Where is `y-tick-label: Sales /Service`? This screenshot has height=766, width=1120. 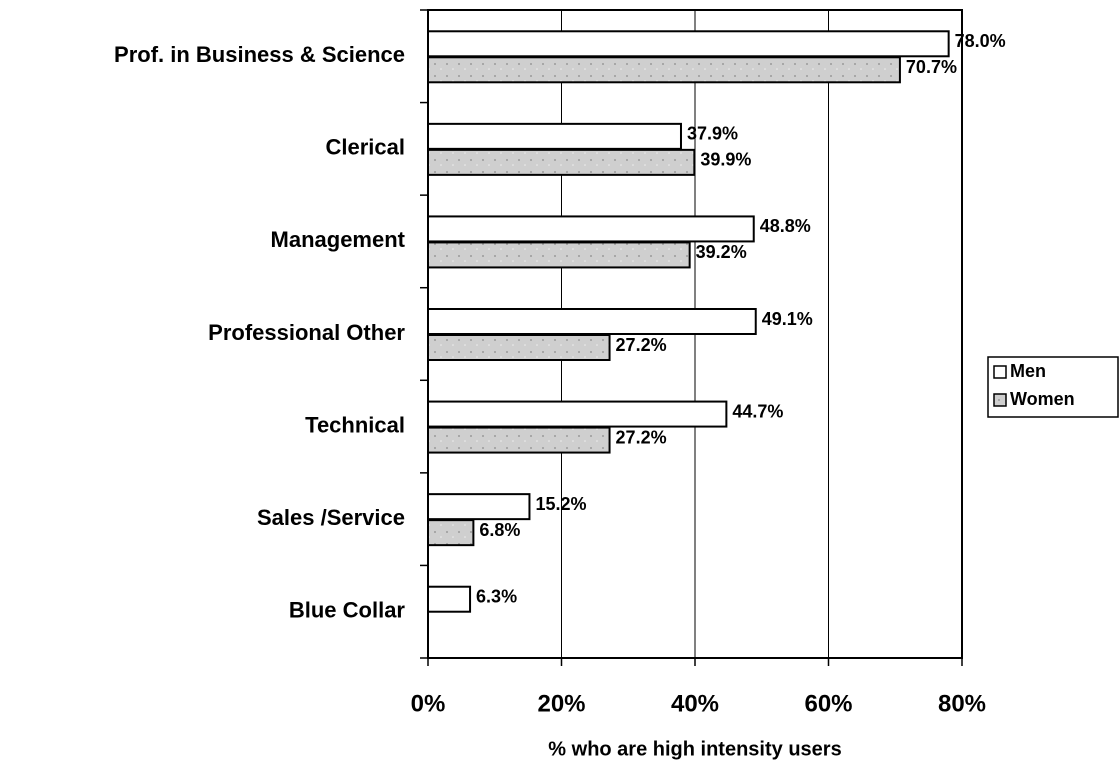 y-tick-label: Sales /Service is located at coordinates (331, 517).